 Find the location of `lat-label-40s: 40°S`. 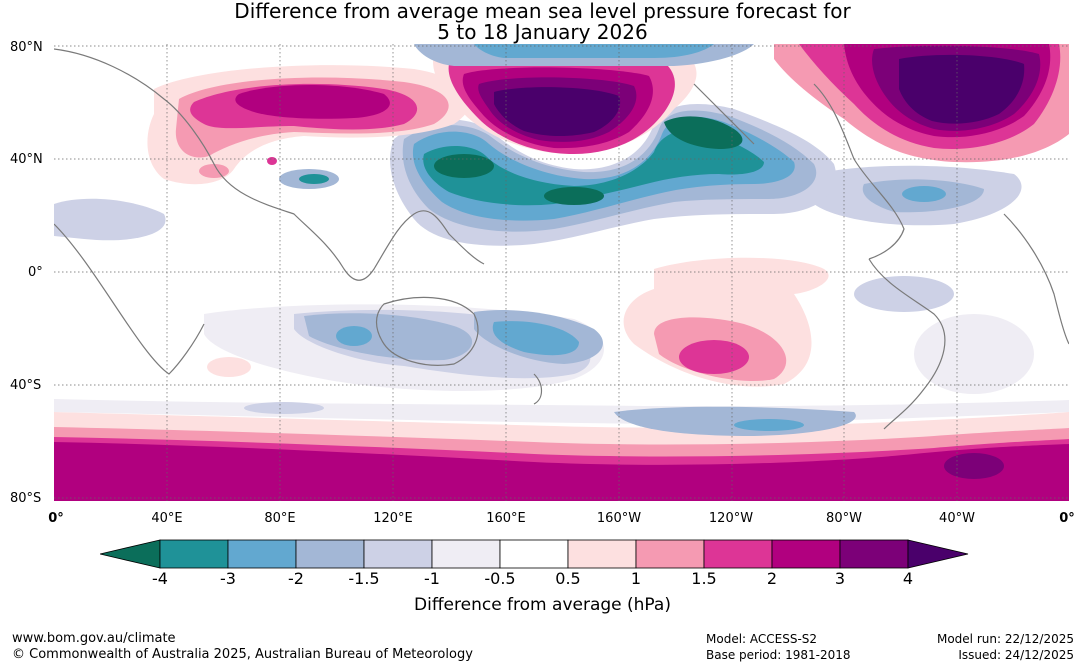

lat-label-40s: 40°S is located at coordinates (26, 385).